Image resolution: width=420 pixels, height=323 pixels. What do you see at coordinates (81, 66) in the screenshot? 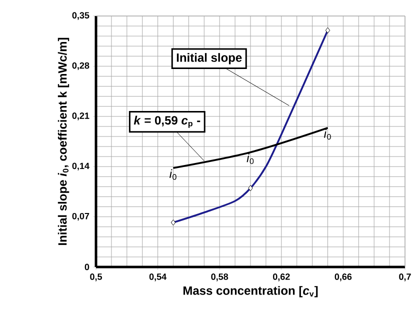
I see `y-tick-label: 0,28` at bounding box center [81, 66].